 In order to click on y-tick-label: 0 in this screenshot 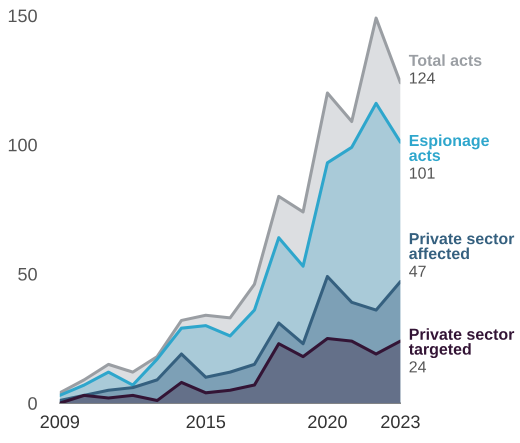, I will do `click(32, 403)`.